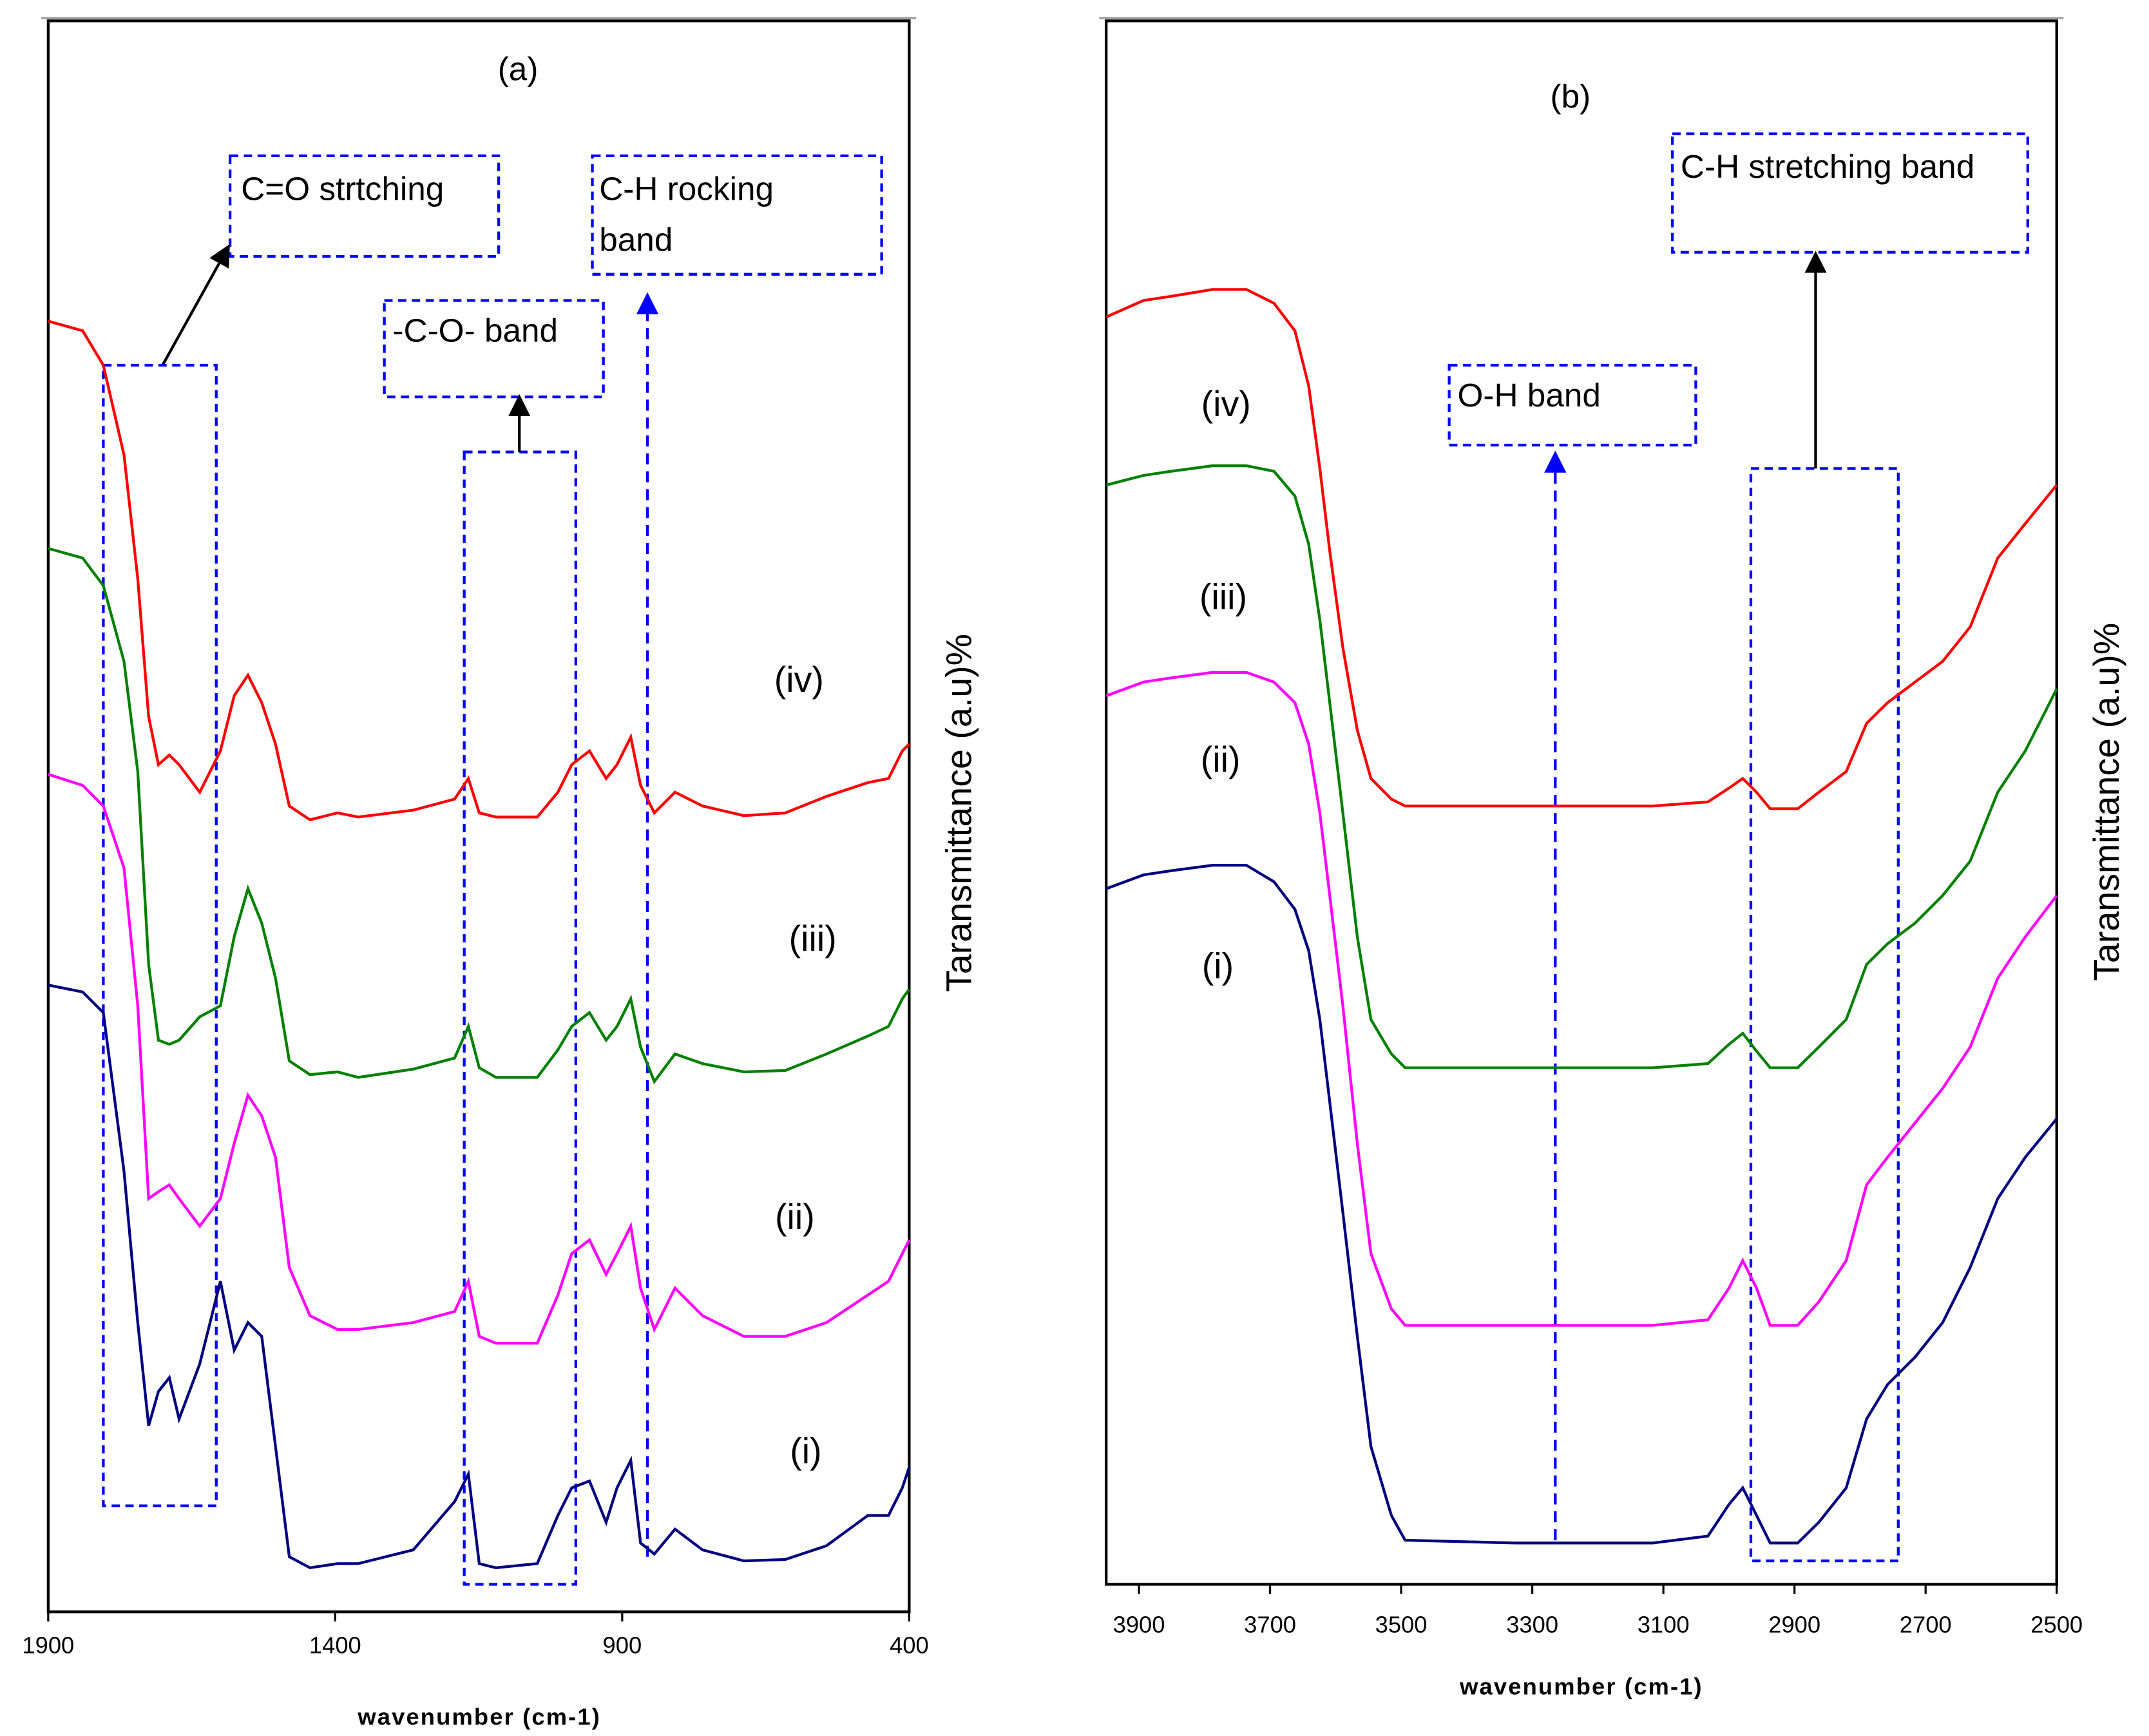 Image resolution: width=2149 pixels, height=1736 pixels. I want to click on x-tick-label: 3700, so click(1270, 1624).